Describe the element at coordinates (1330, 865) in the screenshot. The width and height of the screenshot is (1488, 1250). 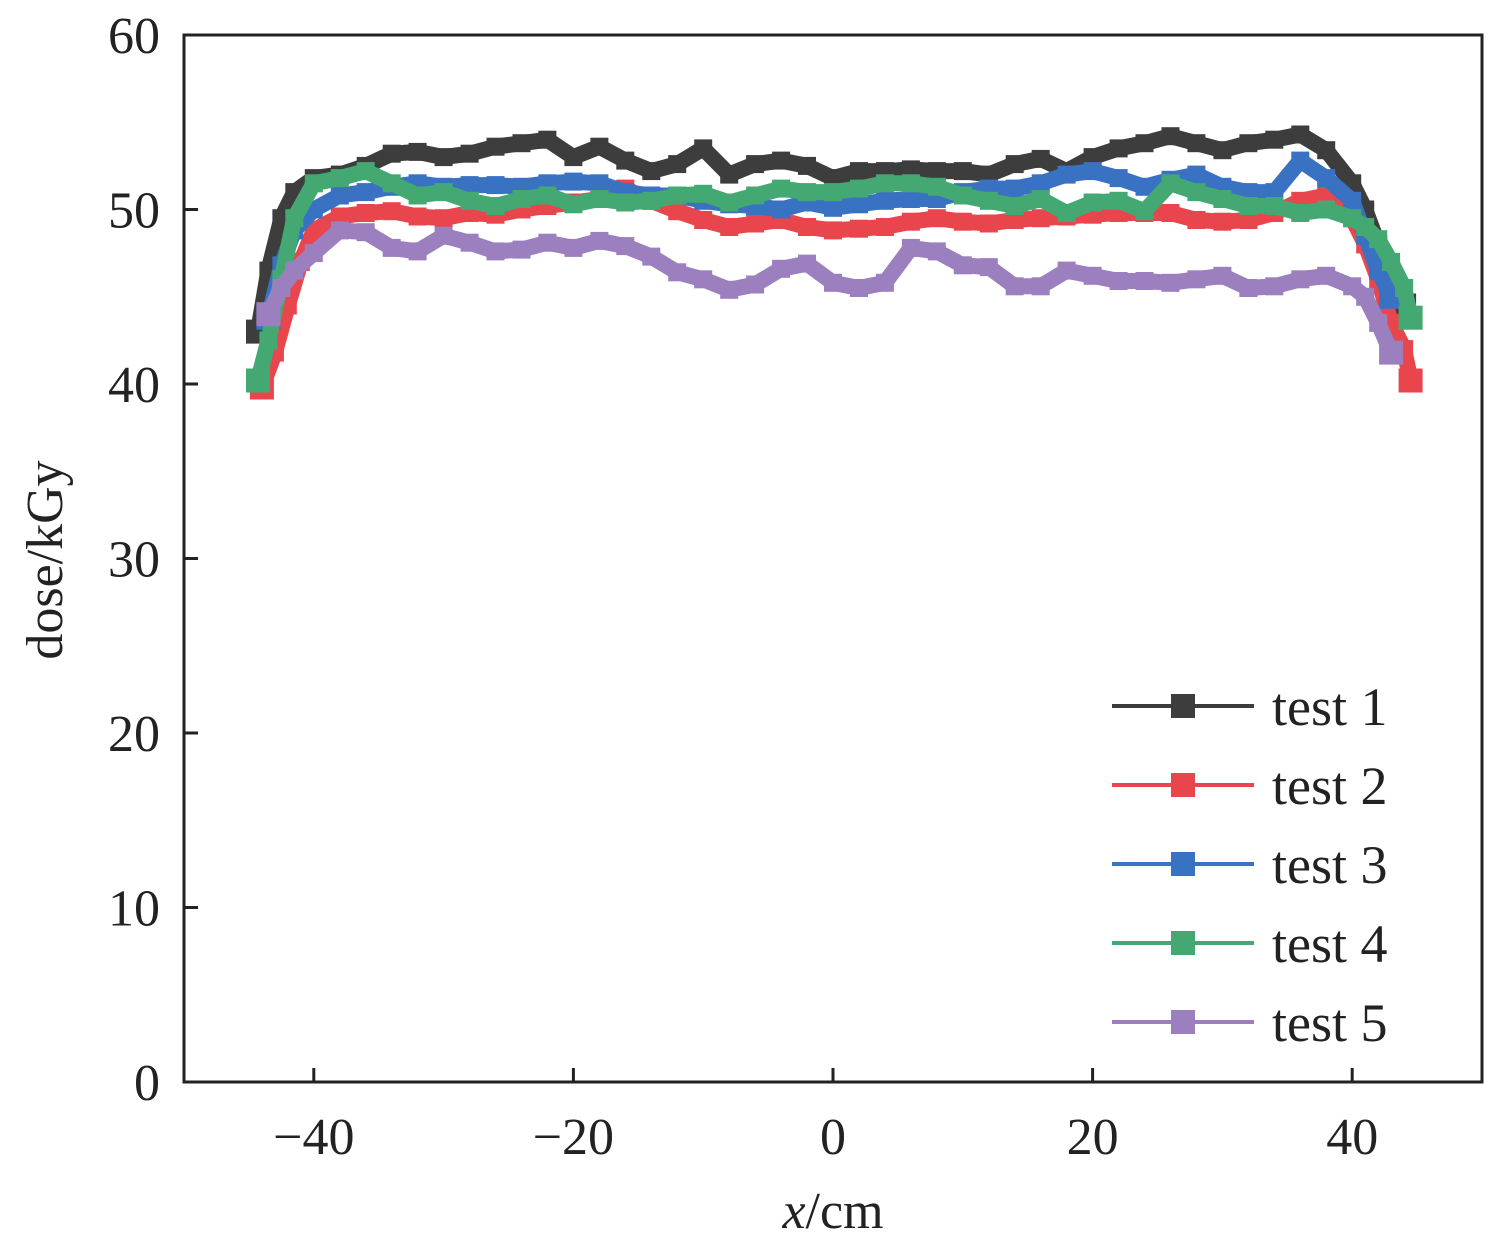
I see `legend-label: test 3` at that location.